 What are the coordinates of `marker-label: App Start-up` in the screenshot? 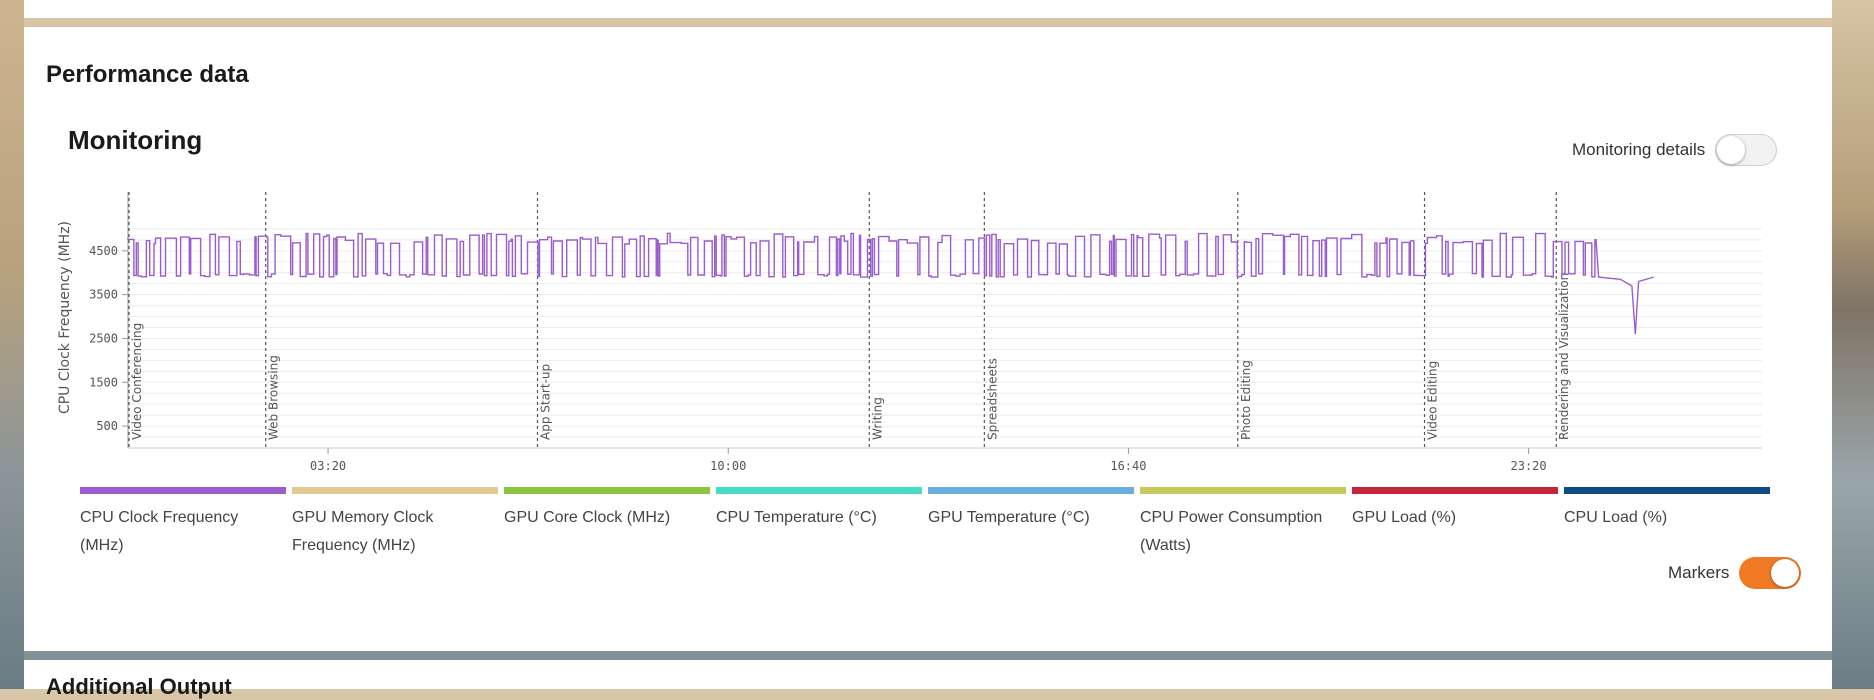 It's located at (546, 402).